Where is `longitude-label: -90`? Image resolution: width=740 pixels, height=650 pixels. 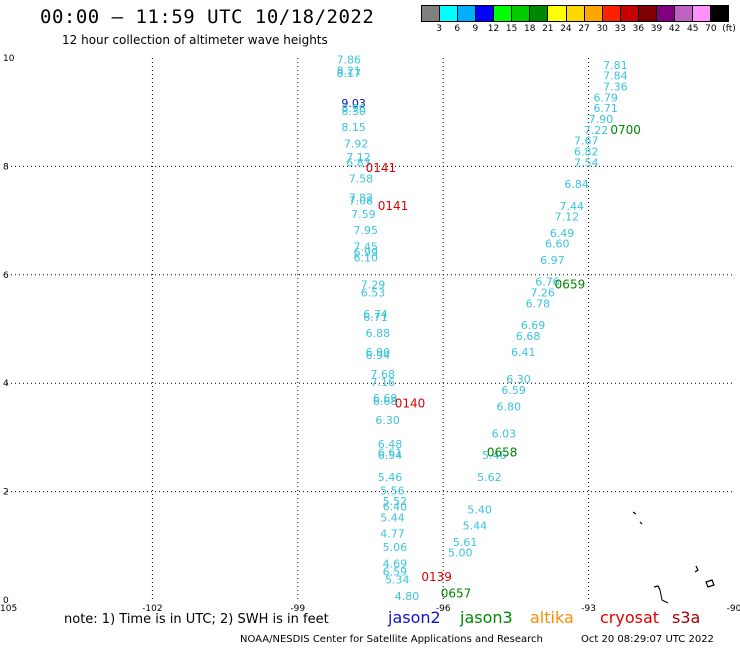
longitude-label: -90 is located at coordinates (733, 609).